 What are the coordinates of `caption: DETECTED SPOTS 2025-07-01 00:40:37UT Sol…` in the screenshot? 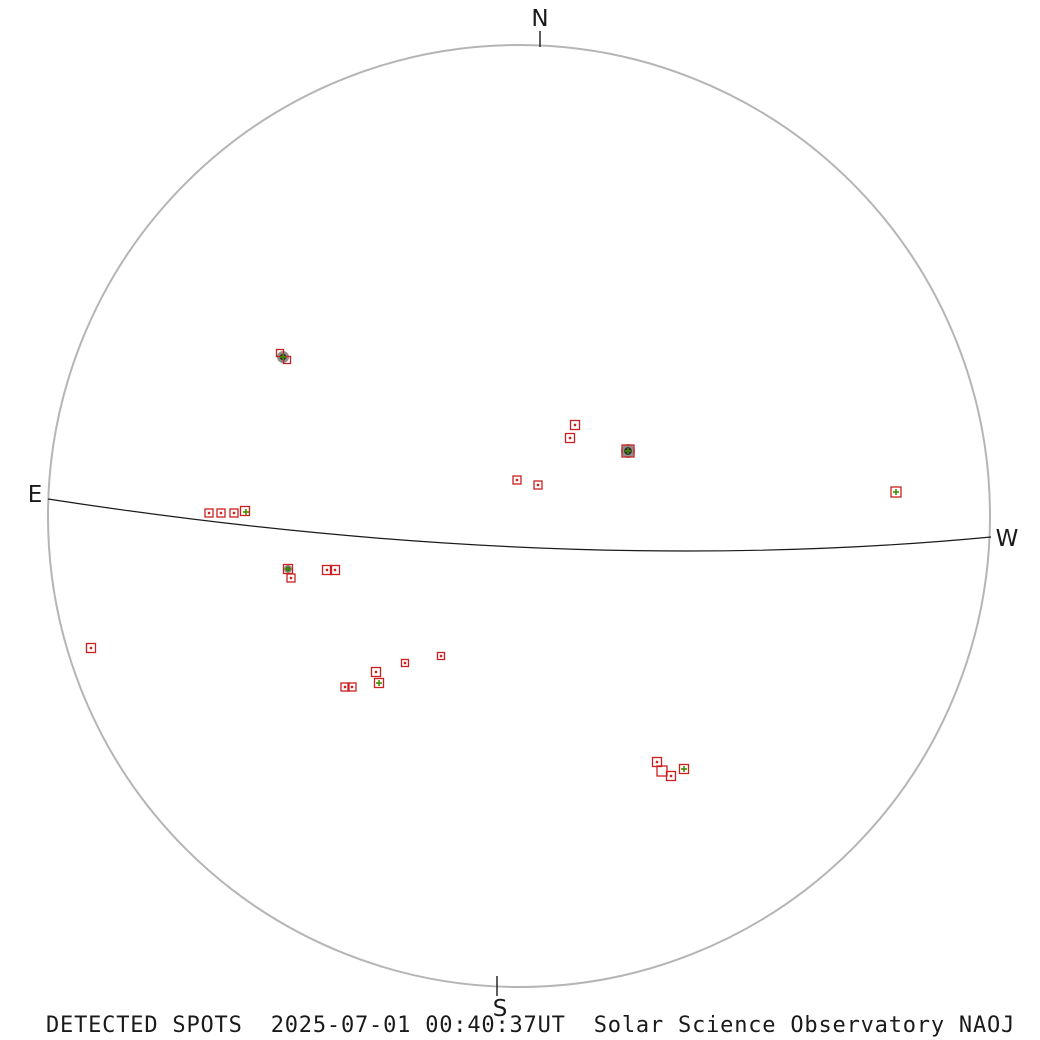 It's located at (531, 1025).